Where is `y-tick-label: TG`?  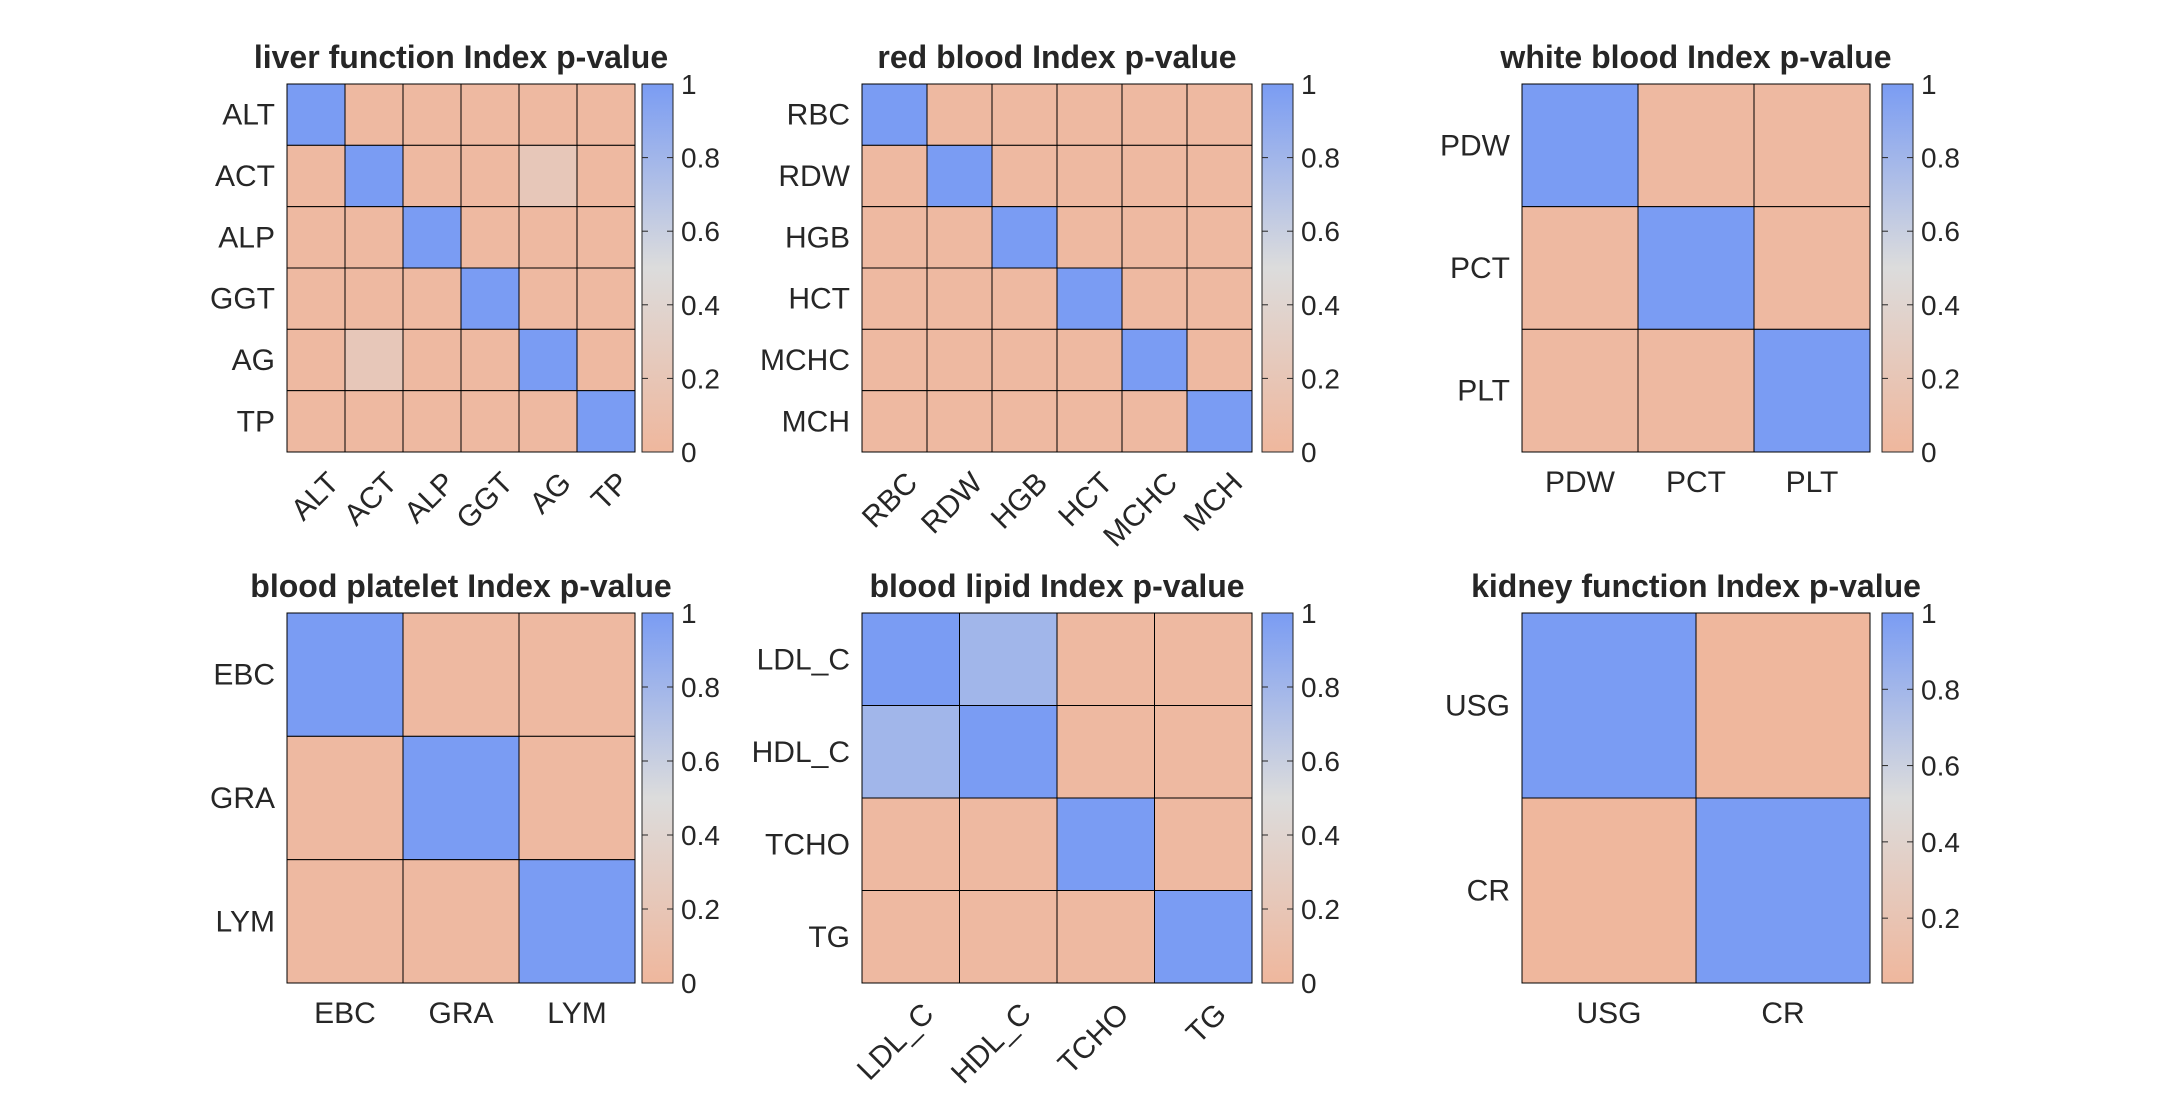 y-tick-label: TG is located at coordinates (829, 937).